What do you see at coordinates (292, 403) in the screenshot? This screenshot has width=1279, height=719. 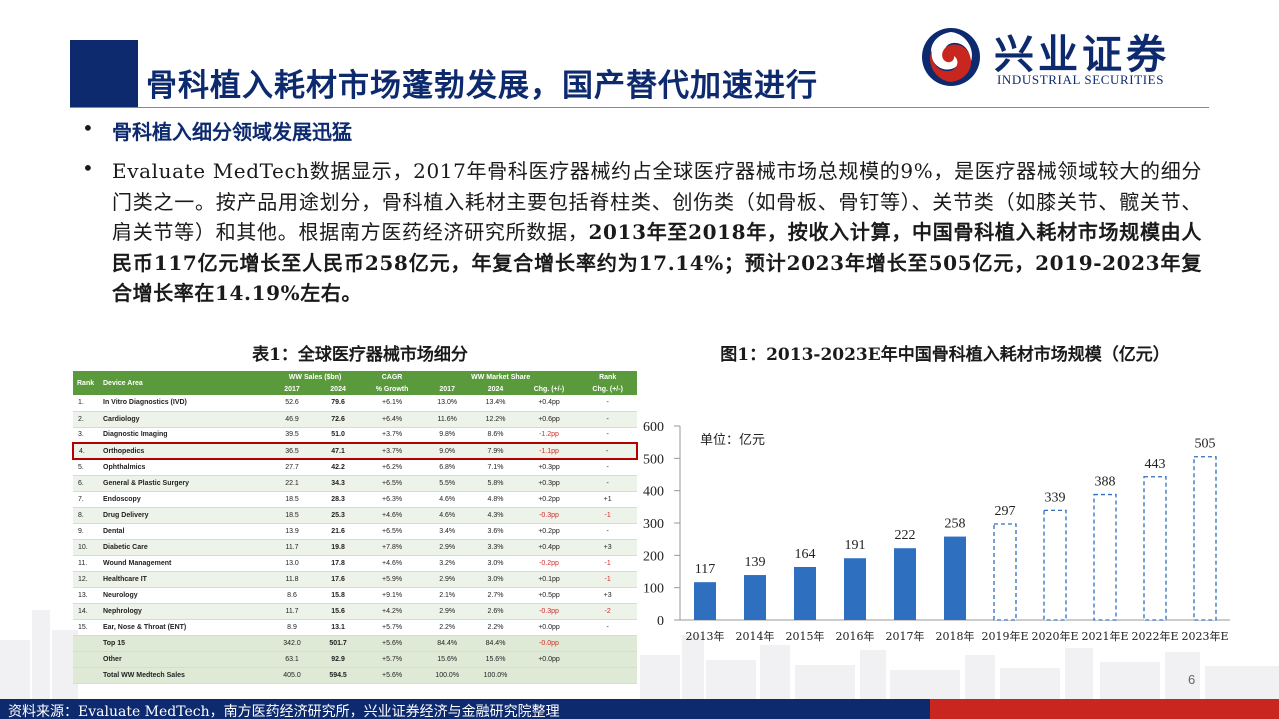 I see `cell-s17: 52.6` at bounding box center [292, 403].